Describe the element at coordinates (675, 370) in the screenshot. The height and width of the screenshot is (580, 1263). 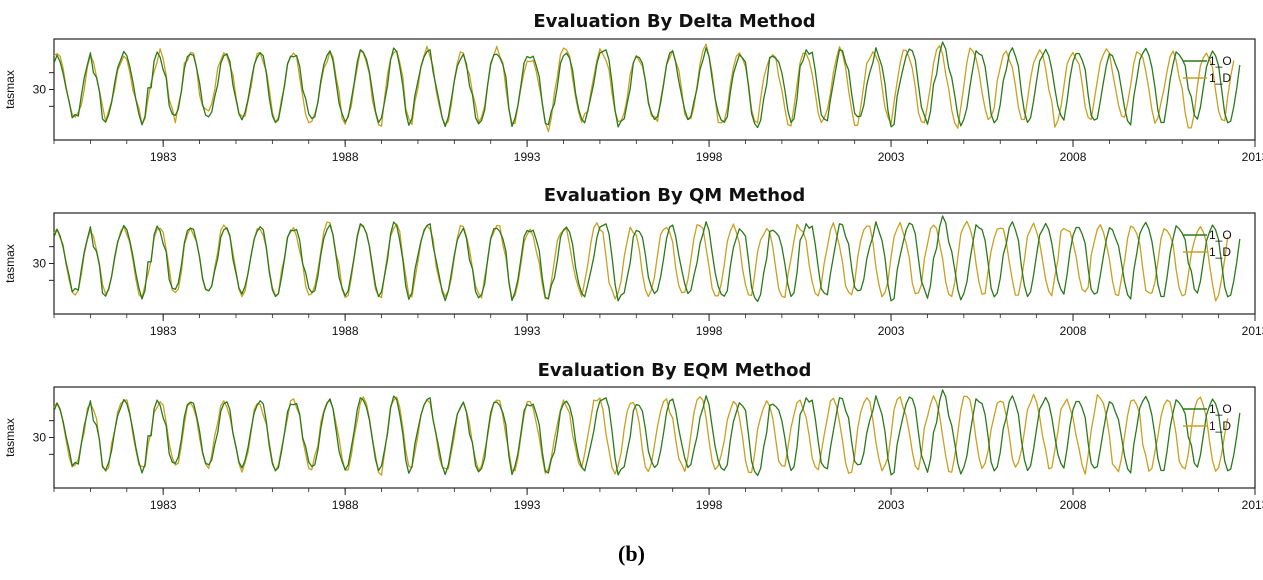
I see `chart-title: Evaluation By EQM Method` at that location.